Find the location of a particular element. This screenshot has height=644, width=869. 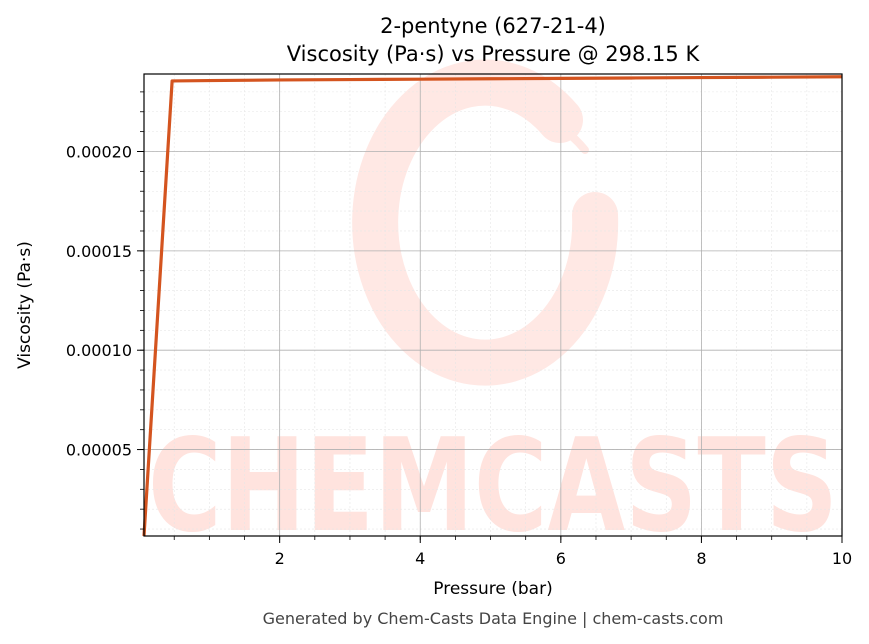

x-tick-label: 8 is located at coordinates (701, 558).